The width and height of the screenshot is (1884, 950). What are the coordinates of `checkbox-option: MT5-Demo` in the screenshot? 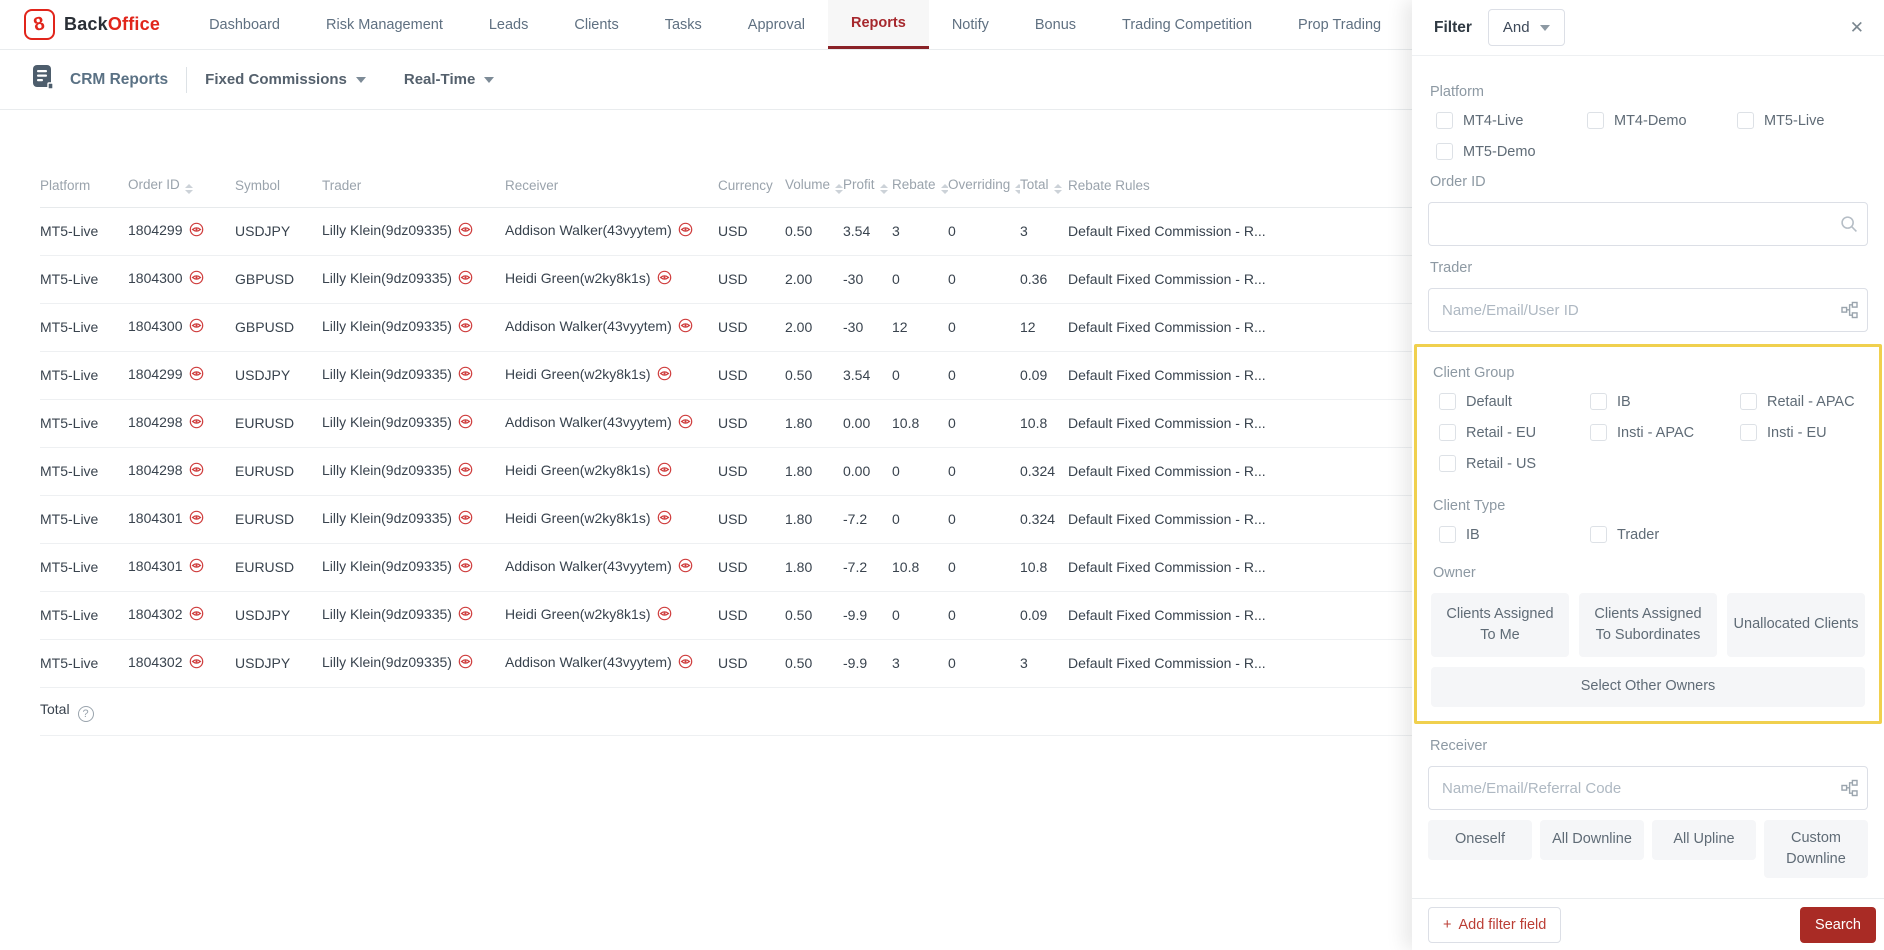 It's located at (1511, 151).